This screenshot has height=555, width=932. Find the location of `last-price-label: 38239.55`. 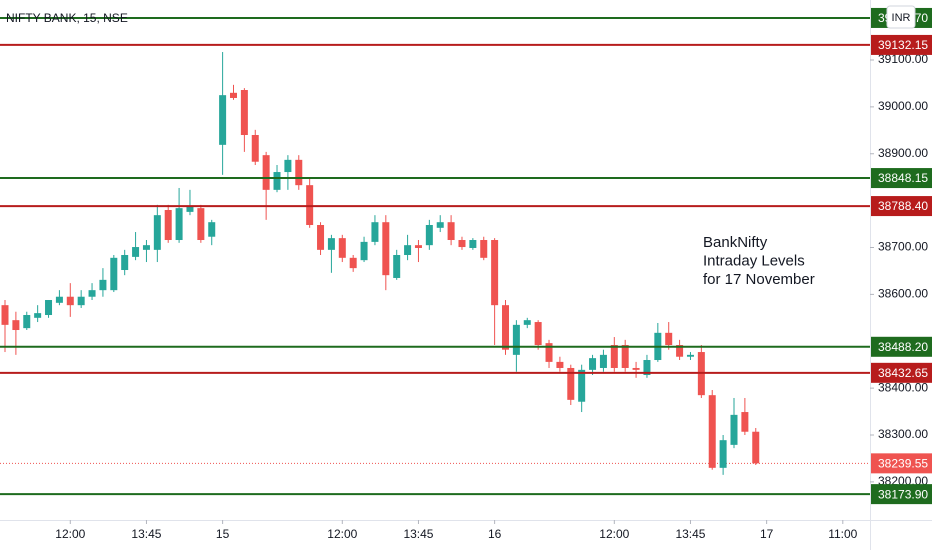

last-price-label: 38239.55 is located at coordinates (903, 464).